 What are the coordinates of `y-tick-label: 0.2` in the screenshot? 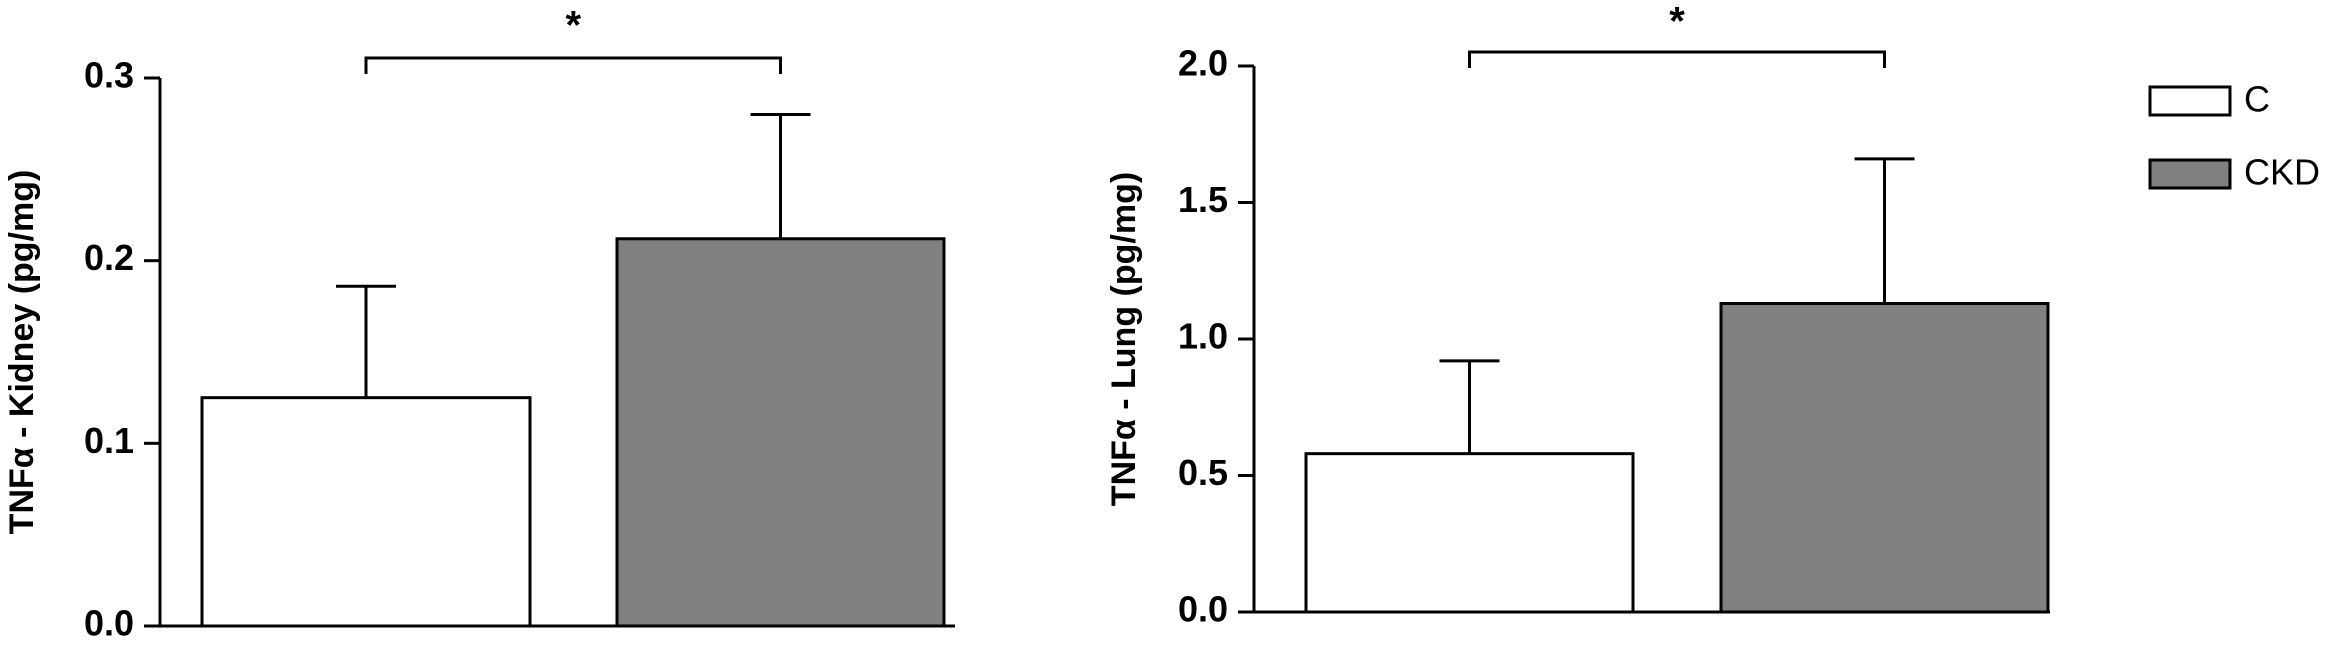 It's located at (109, 257).